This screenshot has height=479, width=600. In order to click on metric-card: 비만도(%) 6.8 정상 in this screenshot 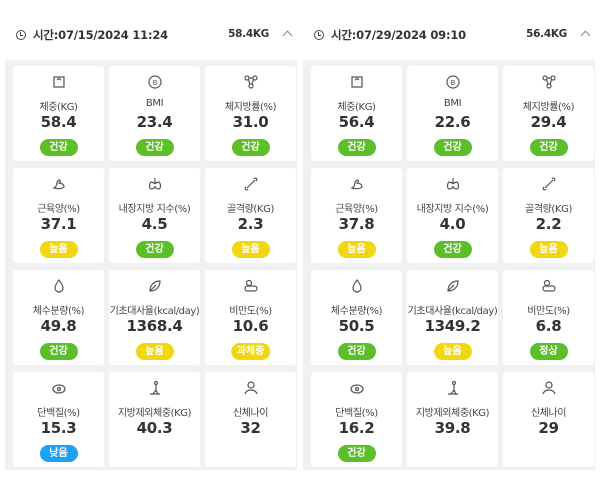, I will do `click(548, 317)`.